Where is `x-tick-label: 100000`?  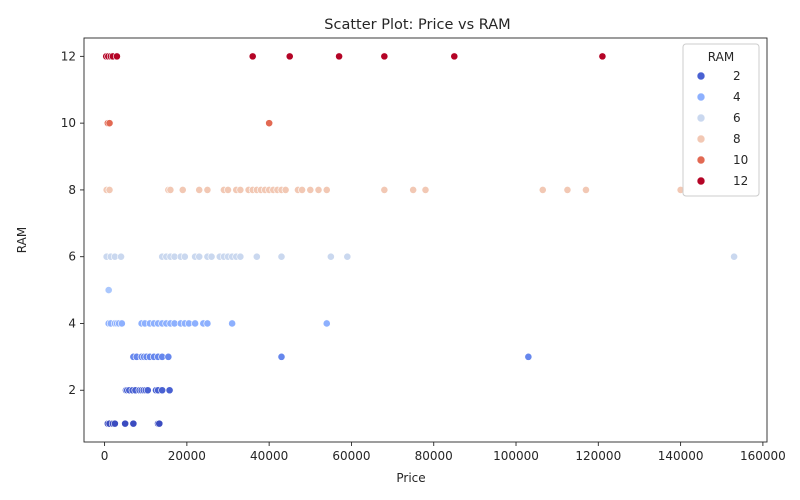 x-tick-label: 100000 is located at coordinates (516, 456).